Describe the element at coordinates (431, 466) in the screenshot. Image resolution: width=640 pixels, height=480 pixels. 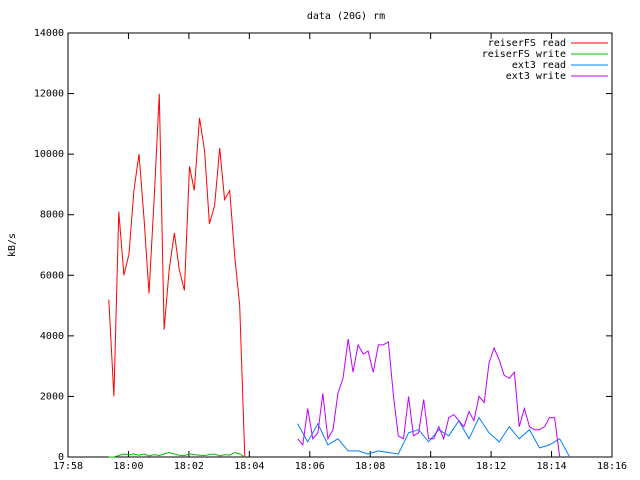
I see `x-tick-label: 18:10` at that location.